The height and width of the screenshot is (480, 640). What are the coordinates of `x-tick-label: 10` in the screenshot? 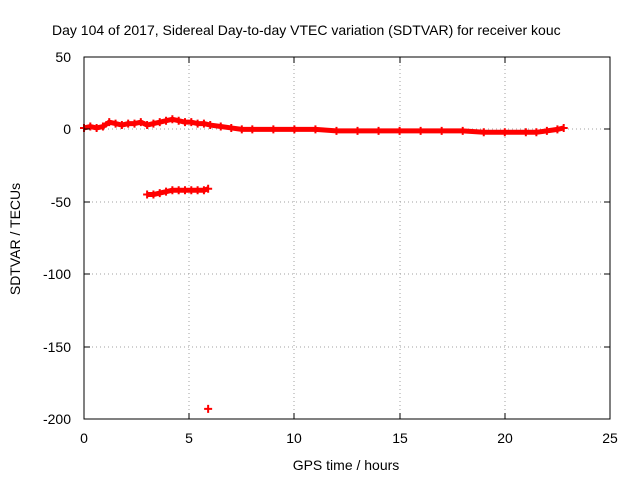 It's located at (294, 438).